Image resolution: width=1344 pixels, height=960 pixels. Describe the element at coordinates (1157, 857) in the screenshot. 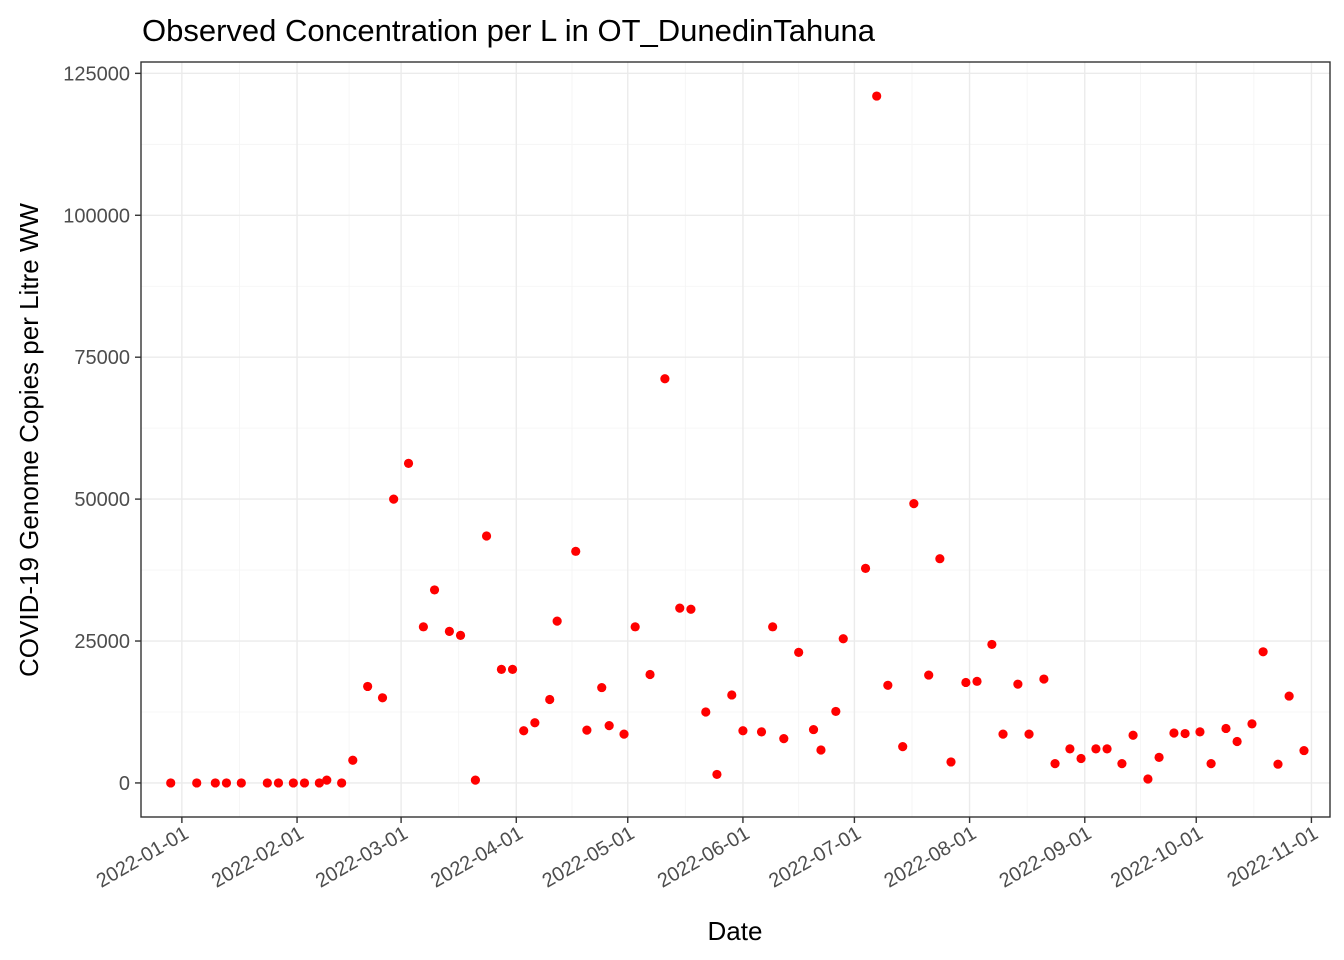

I see `x-tick-label: 2022-10-01` at that location.